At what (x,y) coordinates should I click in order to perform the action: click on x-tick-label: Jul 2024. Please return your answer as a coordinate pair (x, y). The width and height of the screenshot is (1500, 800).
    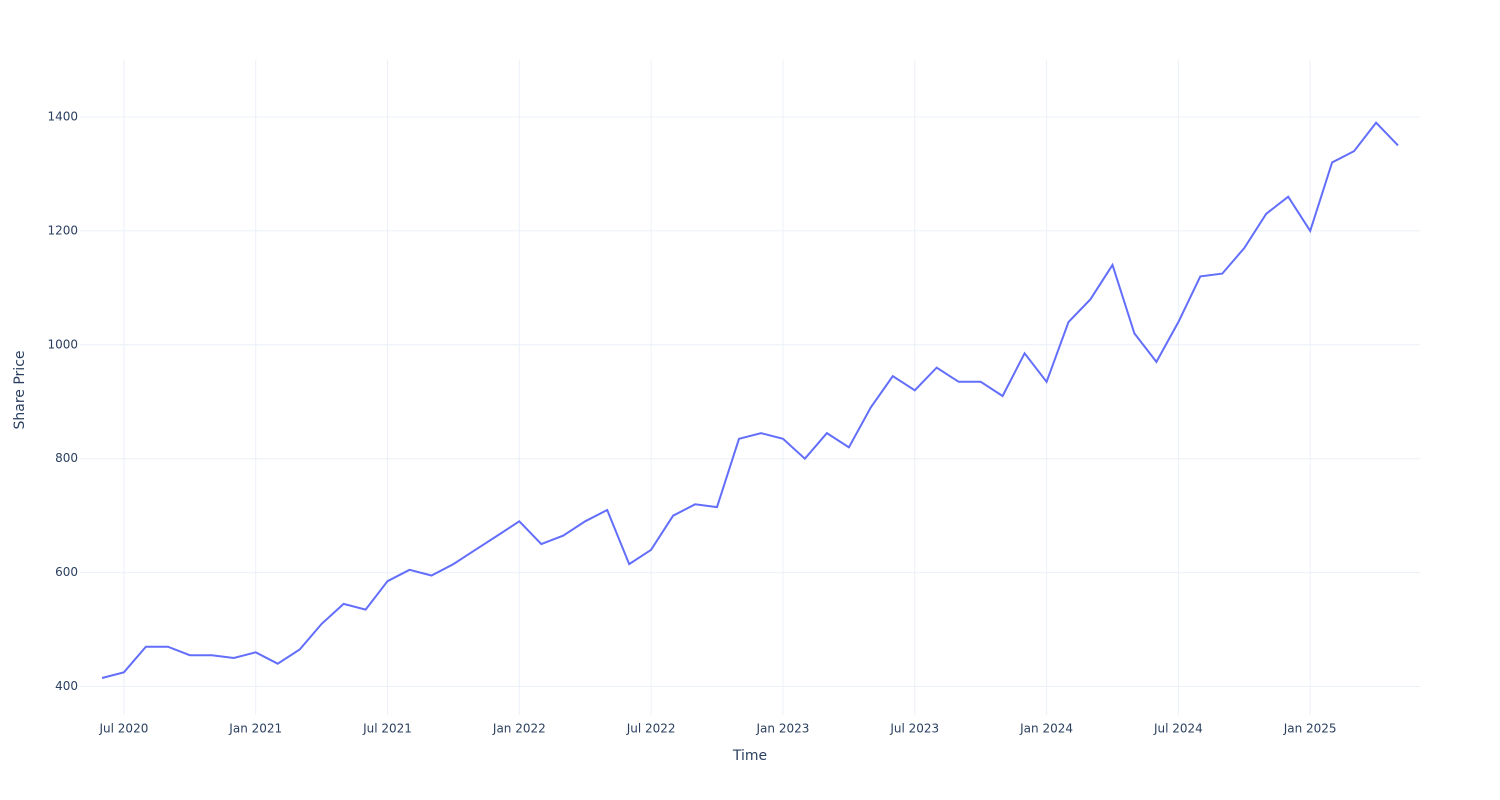
    Looking at the image, I should click on (1178, 729).